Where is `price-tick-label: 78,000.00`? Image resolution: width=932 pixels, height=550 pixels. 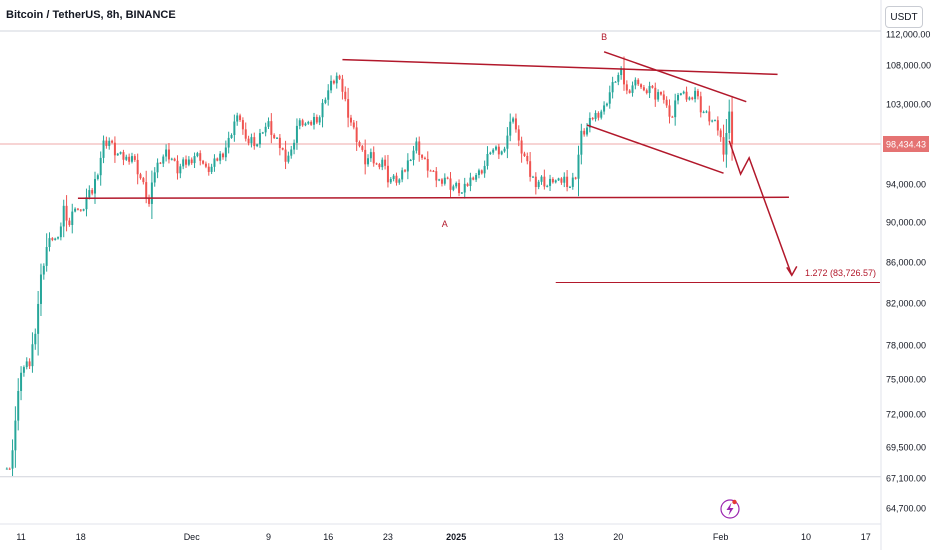 price-tick-label: 78,000.00 is located at coordinates (906, 346).